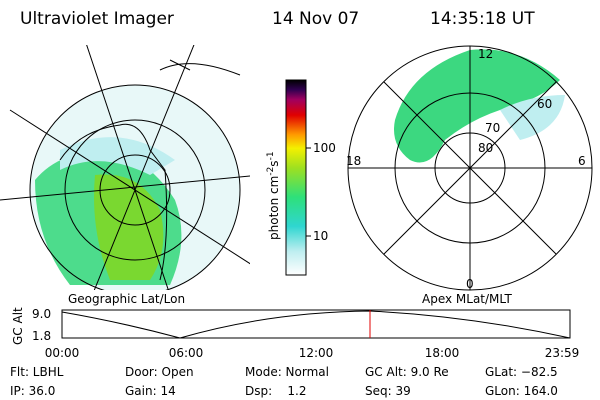 This screenshot has width=600, height=400. What do you see at coordinates (315, 19) in the screenshot?
I see `date: 14 Nov 07` at bounding box center [315, 19].